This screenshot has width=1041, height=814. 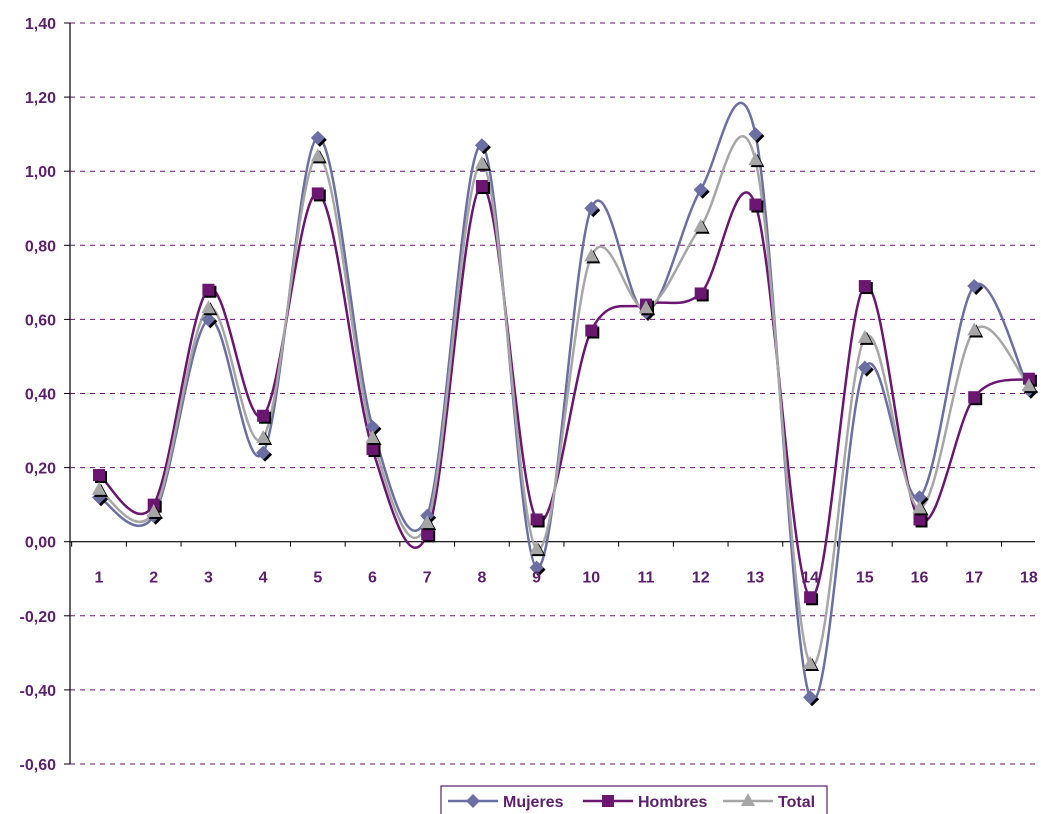 What do you see at coordinates (38, 691) in the screenshot?
I see `y-tick-label: -0,40` at bounding box center [38, 691].